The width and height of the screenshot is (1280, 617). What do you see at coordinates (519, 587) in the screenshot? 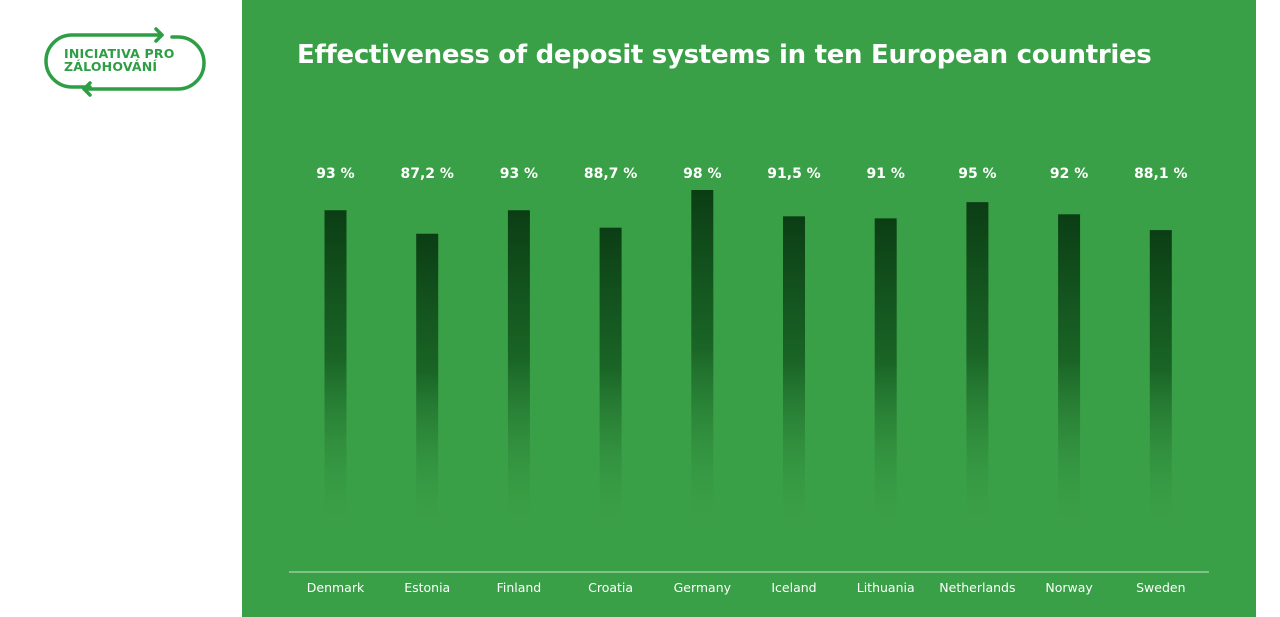
I see `category-label: Finland` at bounding box center [519, 587].